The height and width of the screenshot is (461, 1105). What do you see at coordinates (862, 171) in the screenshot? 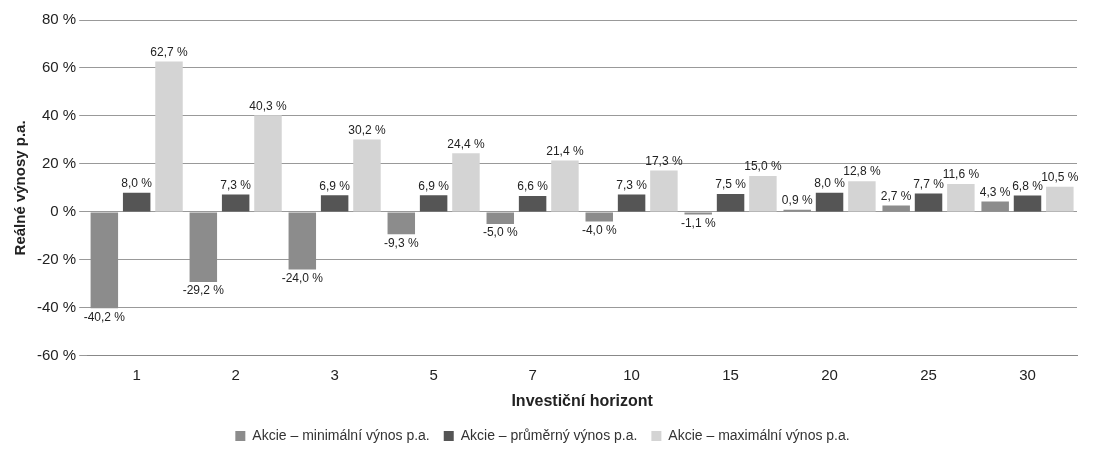
I see `data-label: 12,8 %` at bounding box center [862, 171].